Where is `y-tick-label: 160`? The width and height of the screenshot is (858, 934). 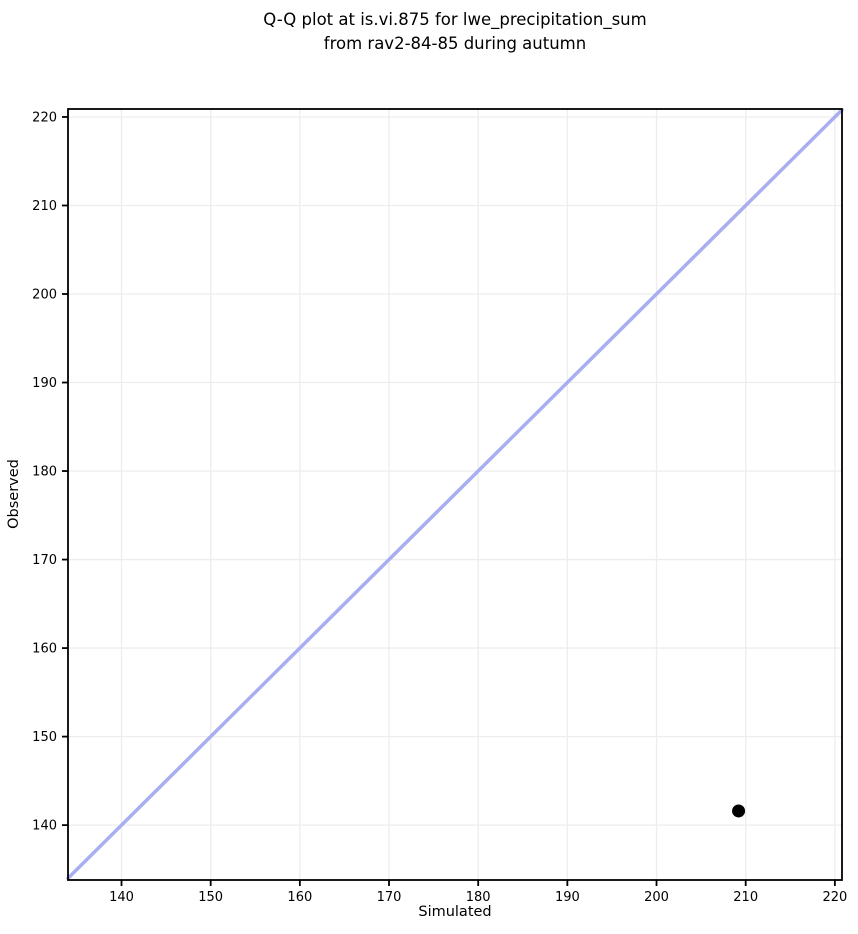
y-tick-label: 160 is located at coordinates (44, 649).